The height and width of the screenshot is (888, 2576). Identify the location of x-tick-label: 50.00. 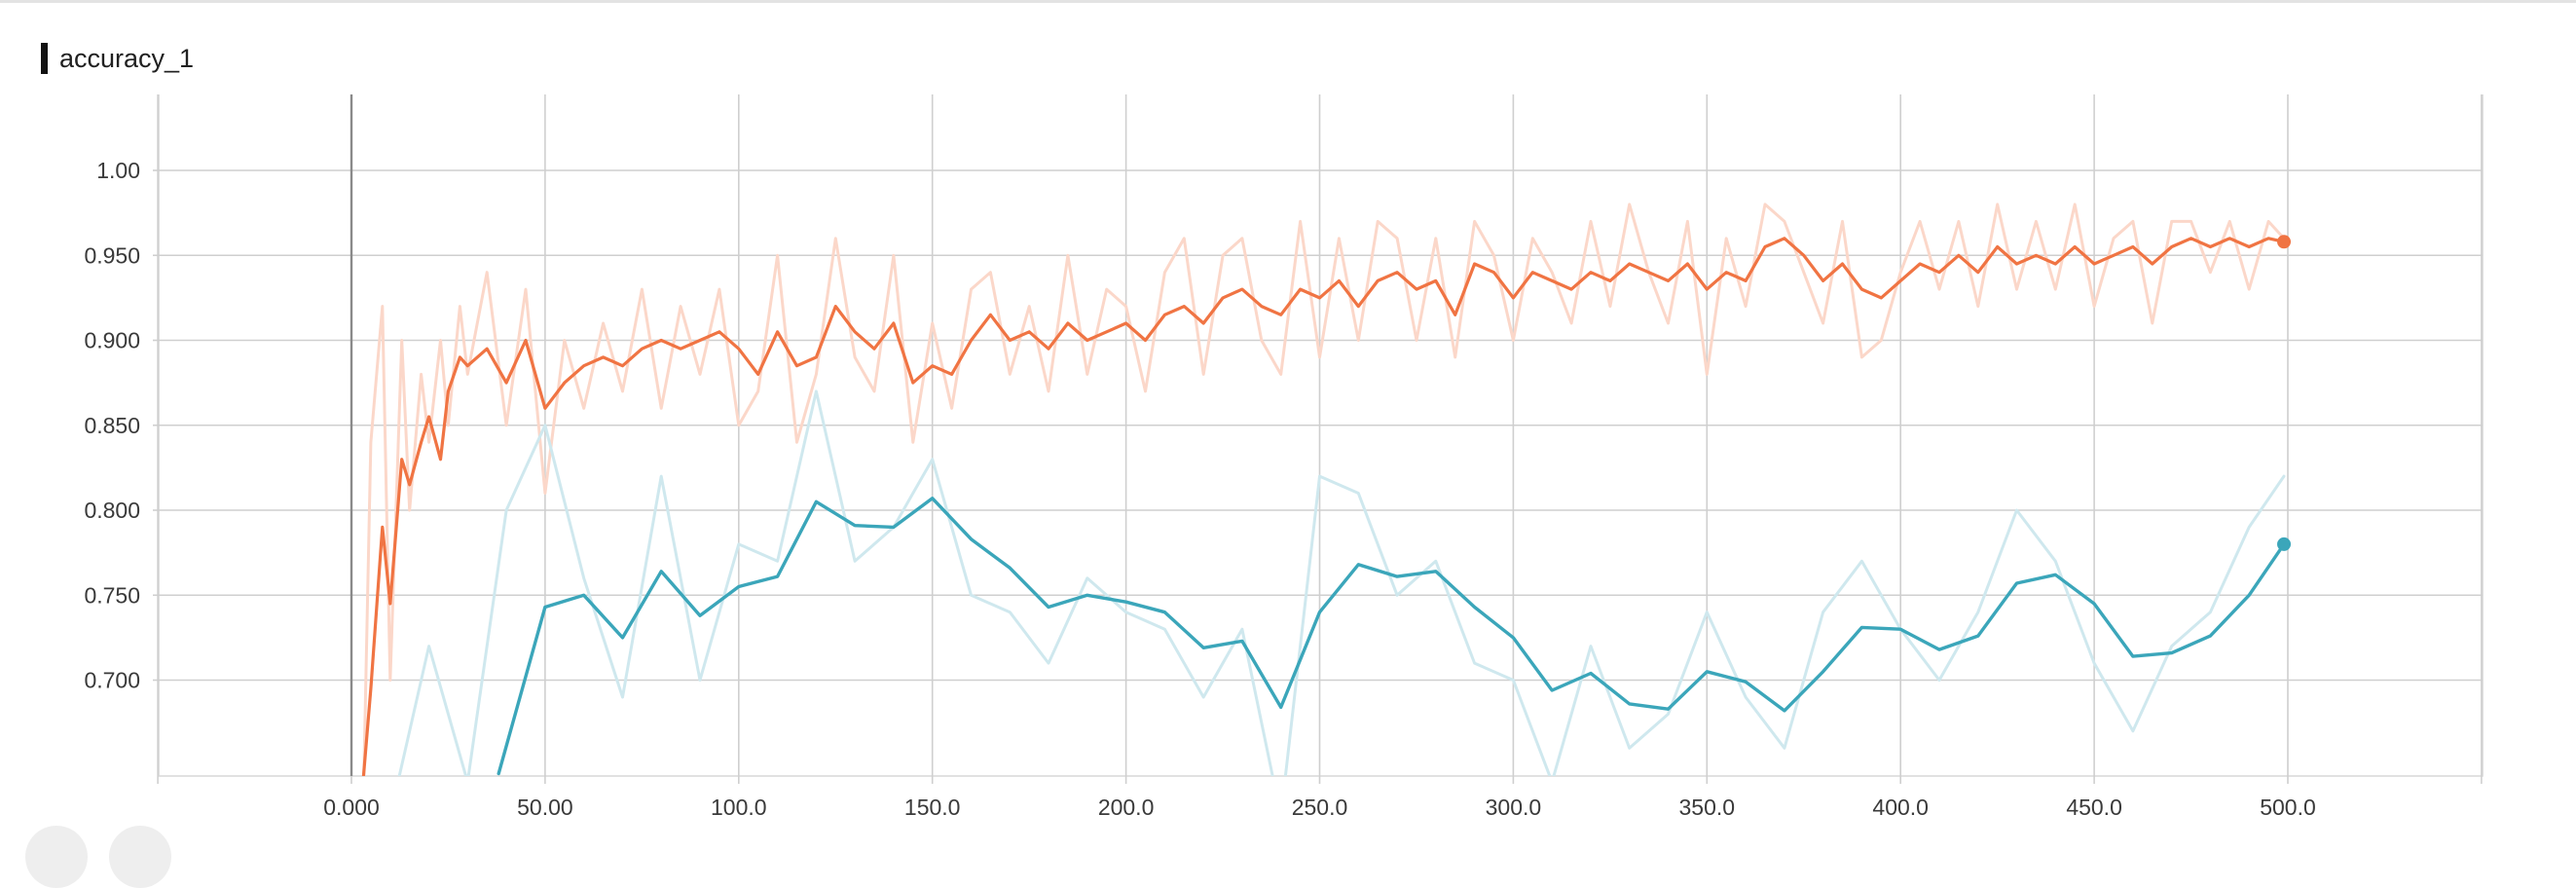
(545, 807).